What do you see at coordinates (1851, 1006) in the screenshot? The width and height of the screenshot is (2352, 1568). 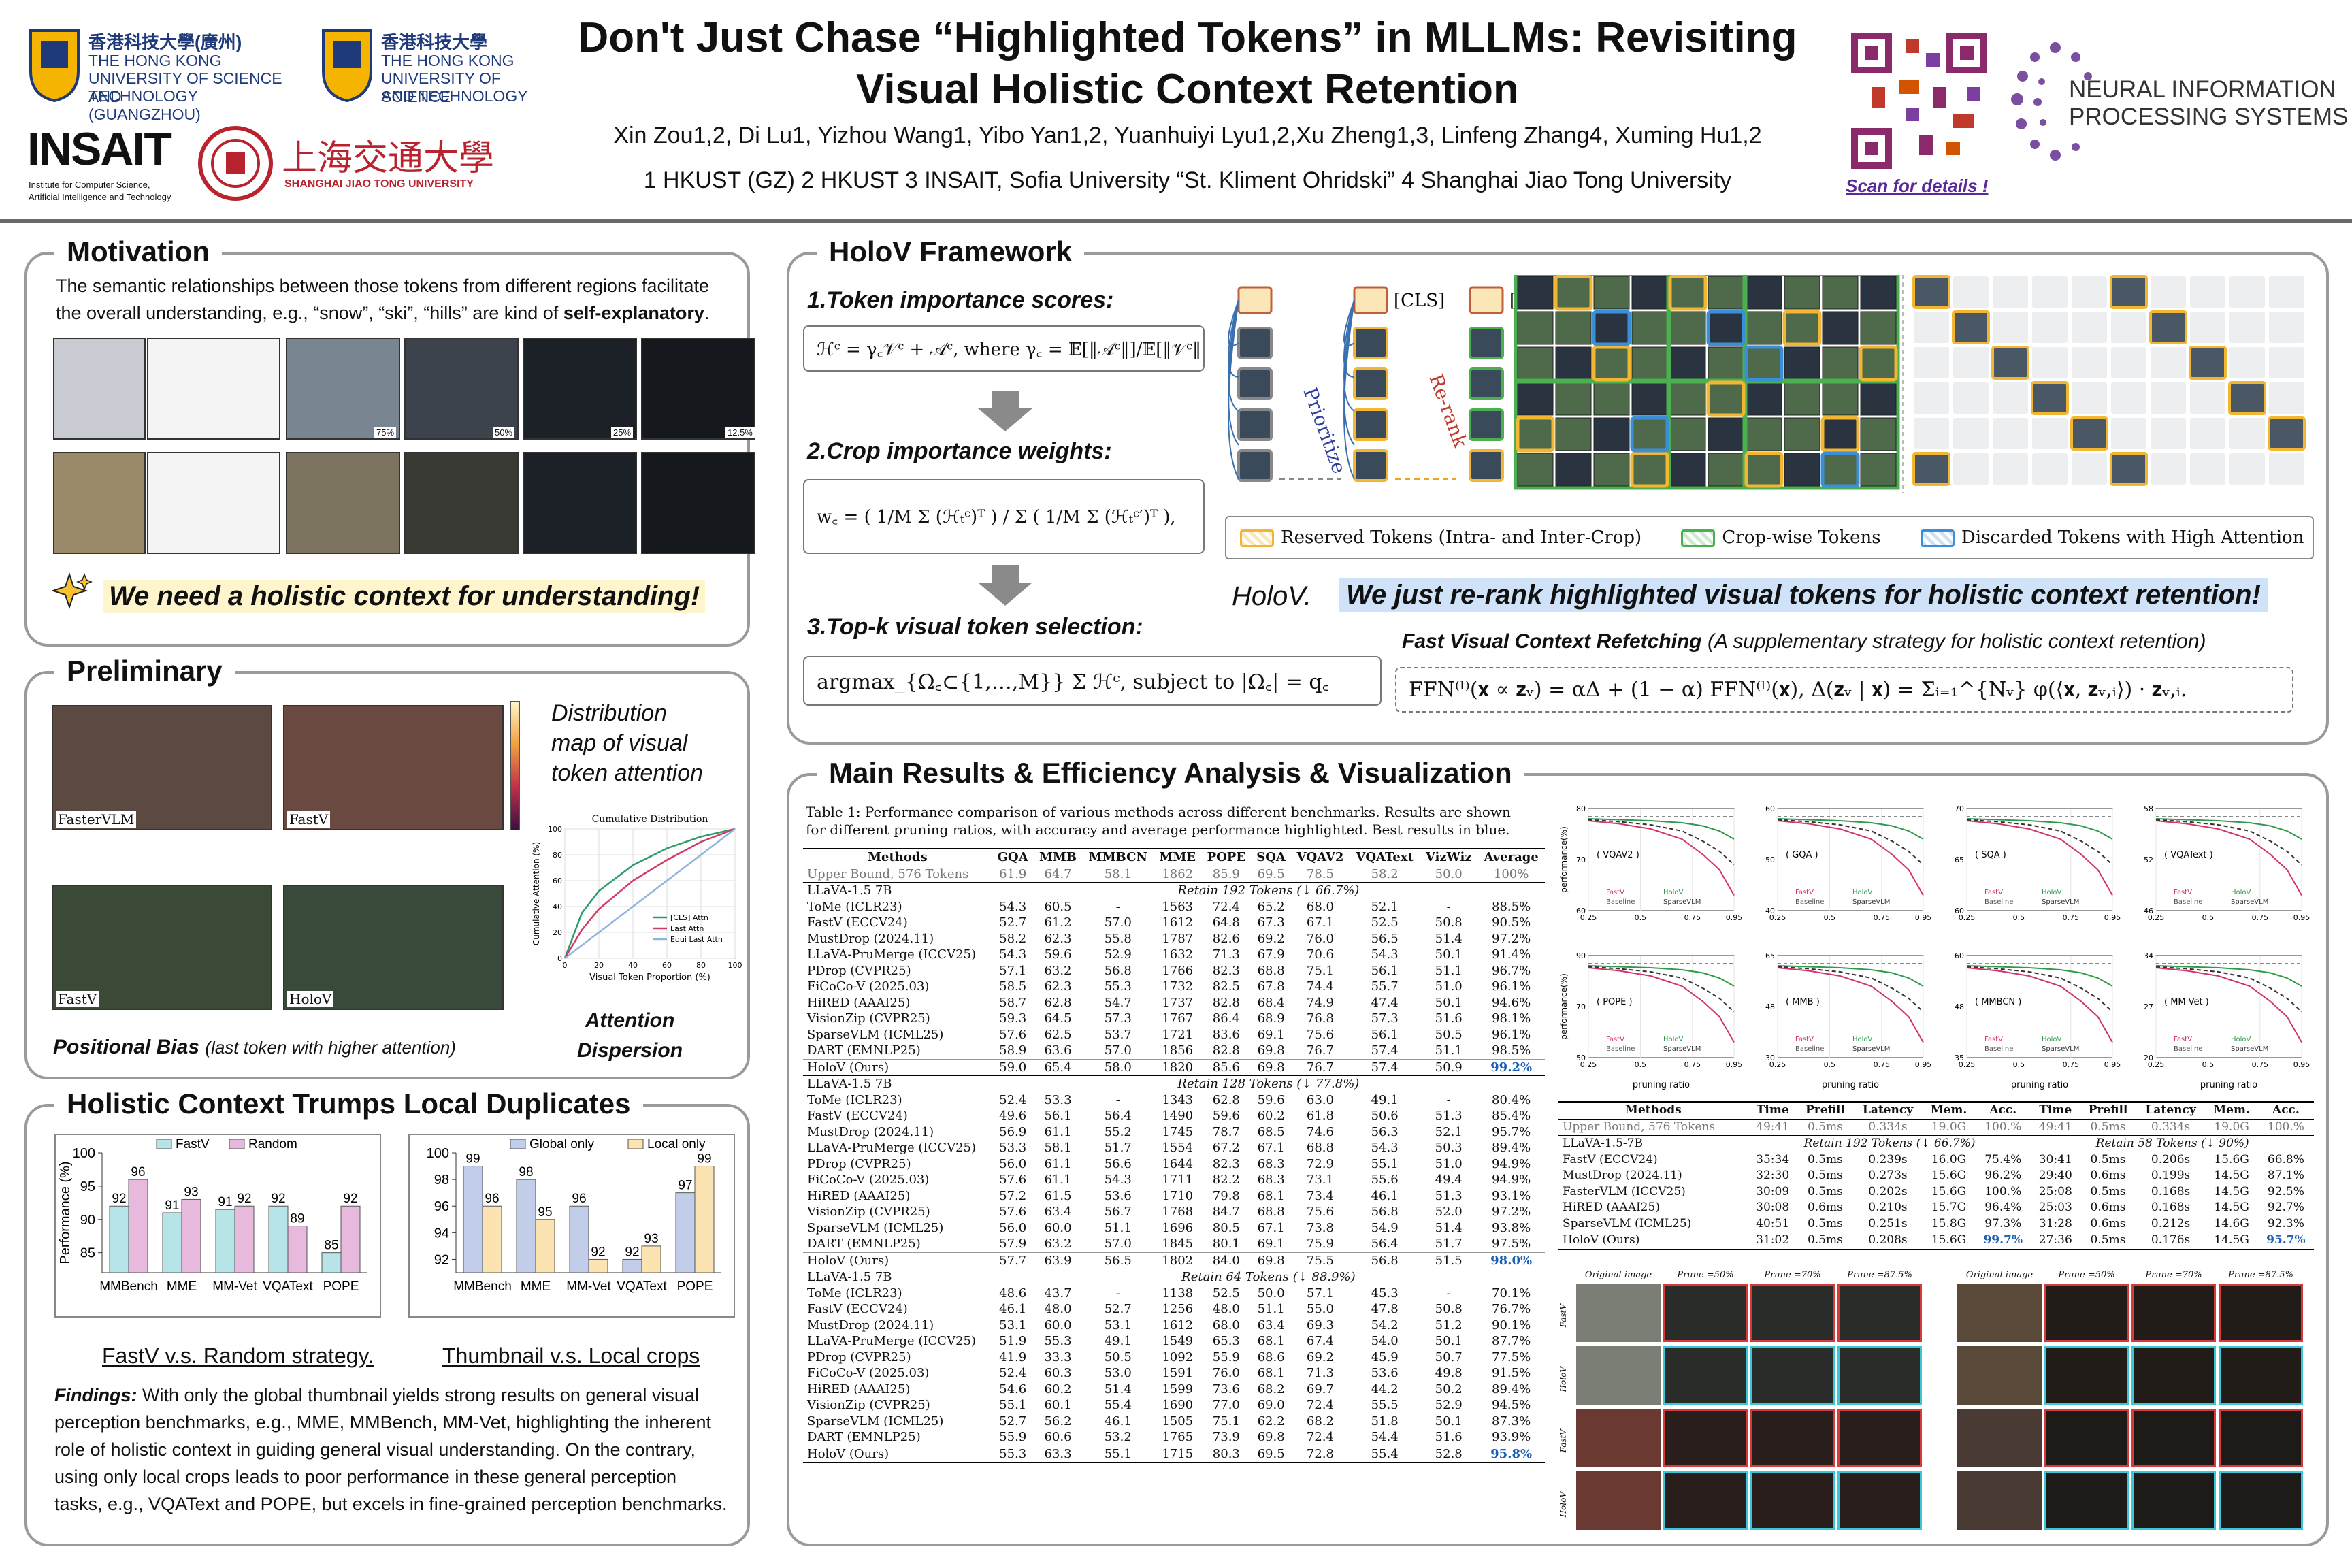 I see `plot-frame` at bounding box center [1851, 1006].